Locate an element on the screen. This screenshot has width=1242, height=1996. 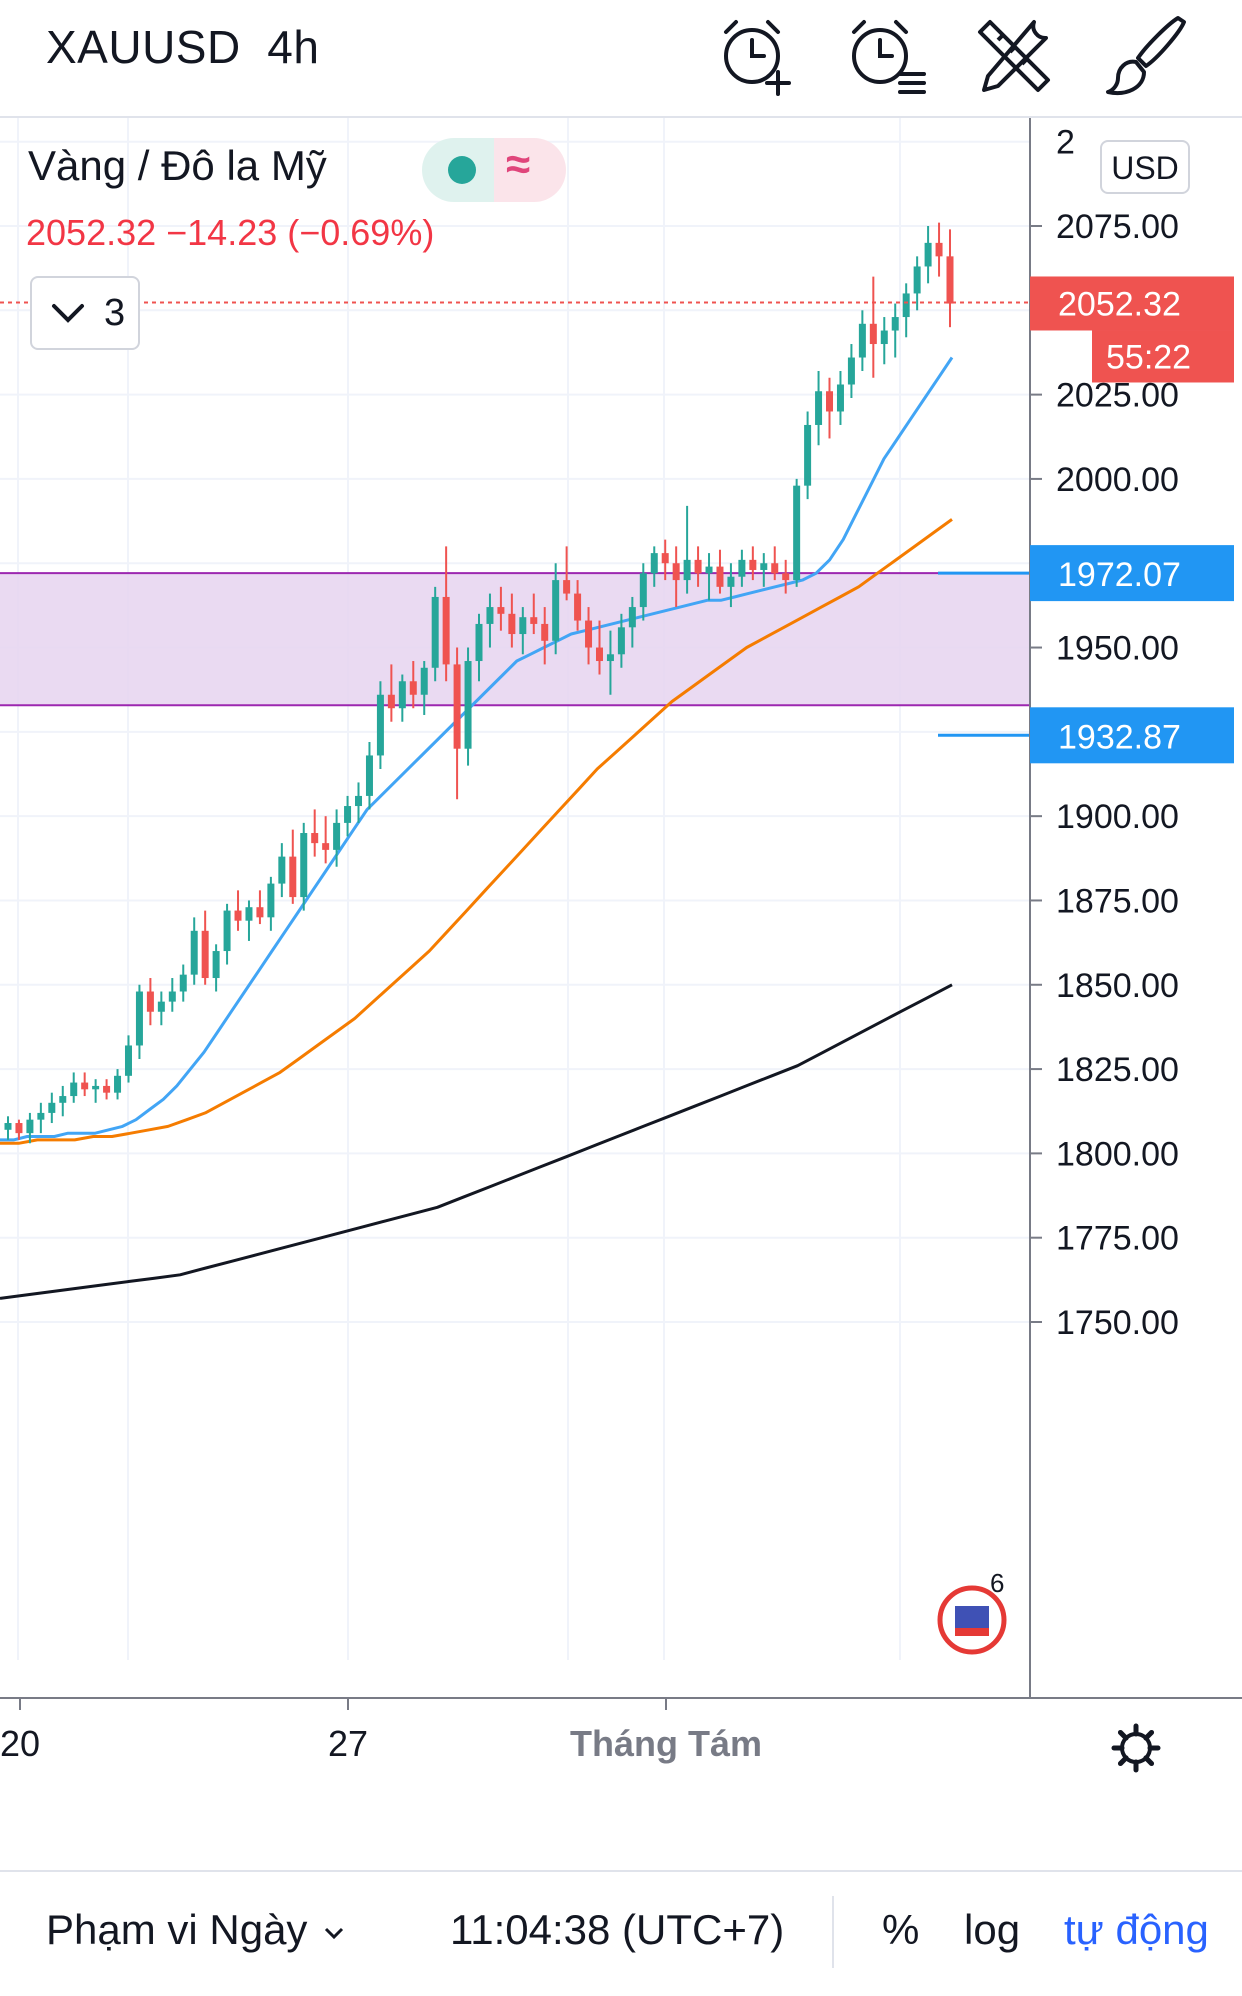
events-count: 6 is located at coordinates (997, 1583).